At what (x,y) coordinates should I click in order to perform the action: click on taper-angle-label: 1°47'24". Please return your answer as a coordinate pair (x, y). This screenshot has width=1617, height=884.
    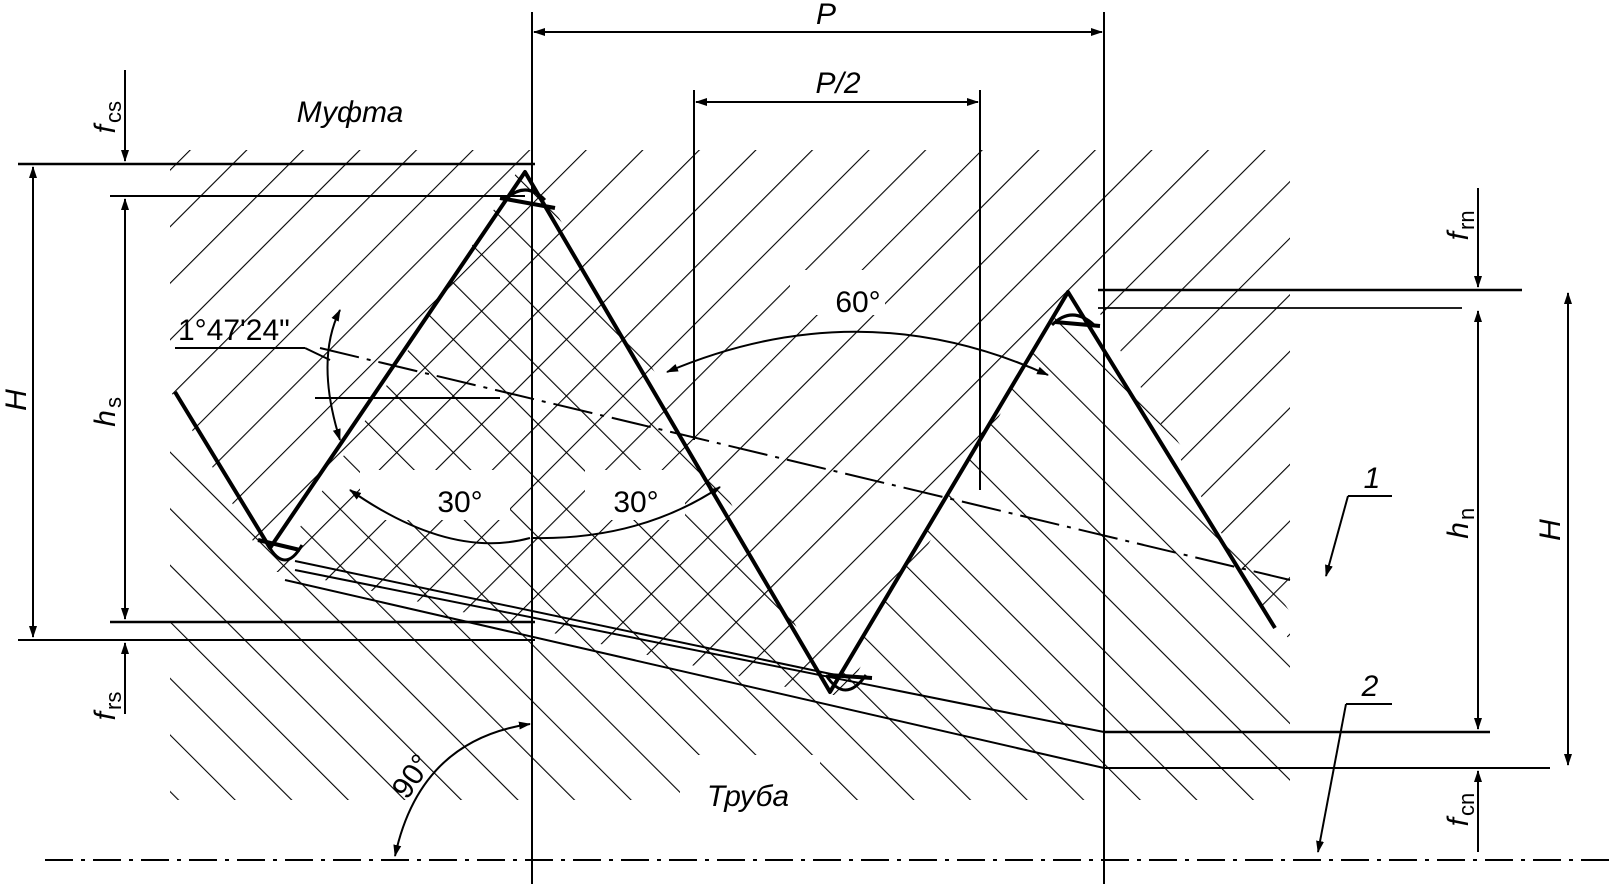
    Looking at the image, I should click on (234, 330).